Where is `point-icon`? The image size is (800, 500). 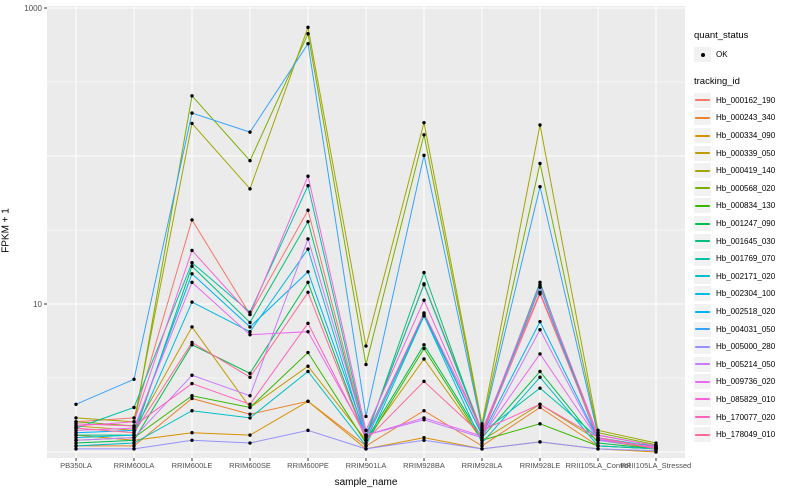
point-icon is located at coordinates (702, 54).